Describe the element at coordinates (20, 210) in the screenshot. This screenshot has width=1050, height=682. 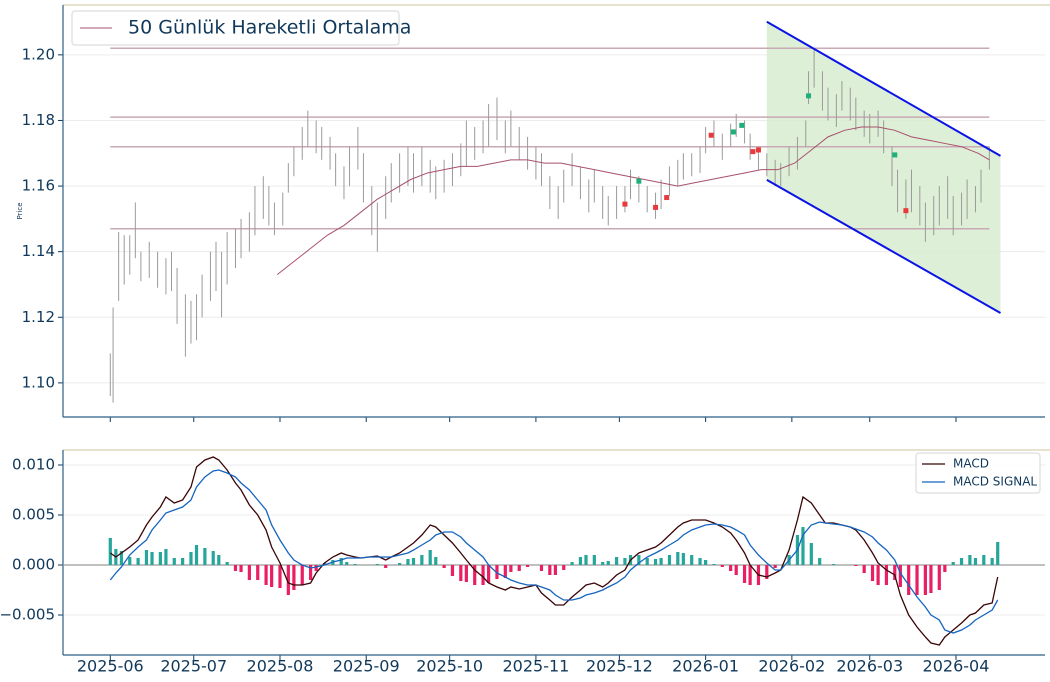
I see `y-axis-label: Price` at that location.